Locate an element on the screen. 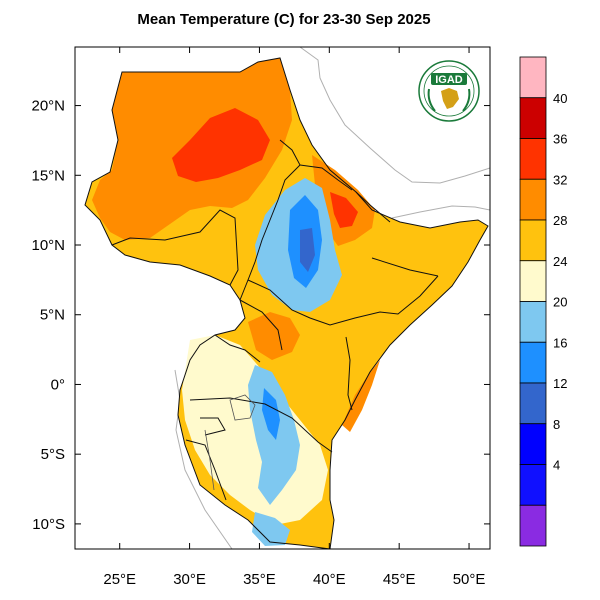 The height and width of the screenshot is (600, 600). lon-tick-label: 40°E is located at coordinates (329, 579).